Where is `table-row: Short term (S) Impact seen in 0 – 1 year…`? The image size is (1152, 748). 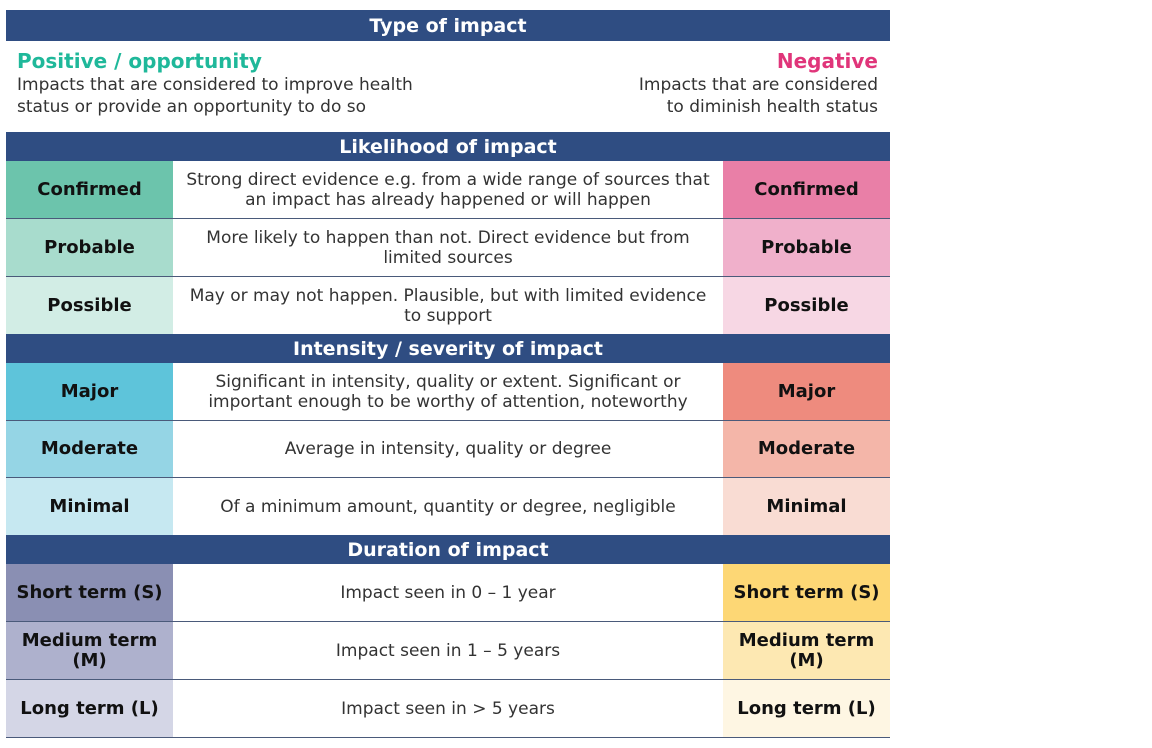
table-row: Short term (S) Impact seen in 0 – 1 year… is located at coordinates (448, 593).